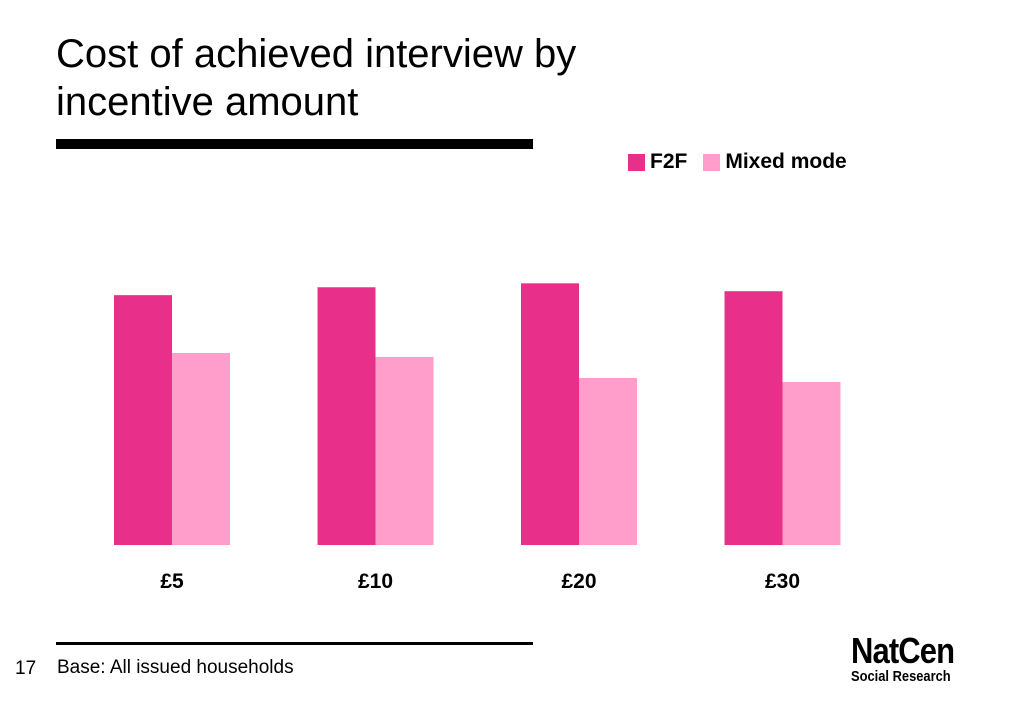  What do you see at coordinates (26, 668) in the screenshot?
I see `page-number: 17` at bounding box center [26, 668].